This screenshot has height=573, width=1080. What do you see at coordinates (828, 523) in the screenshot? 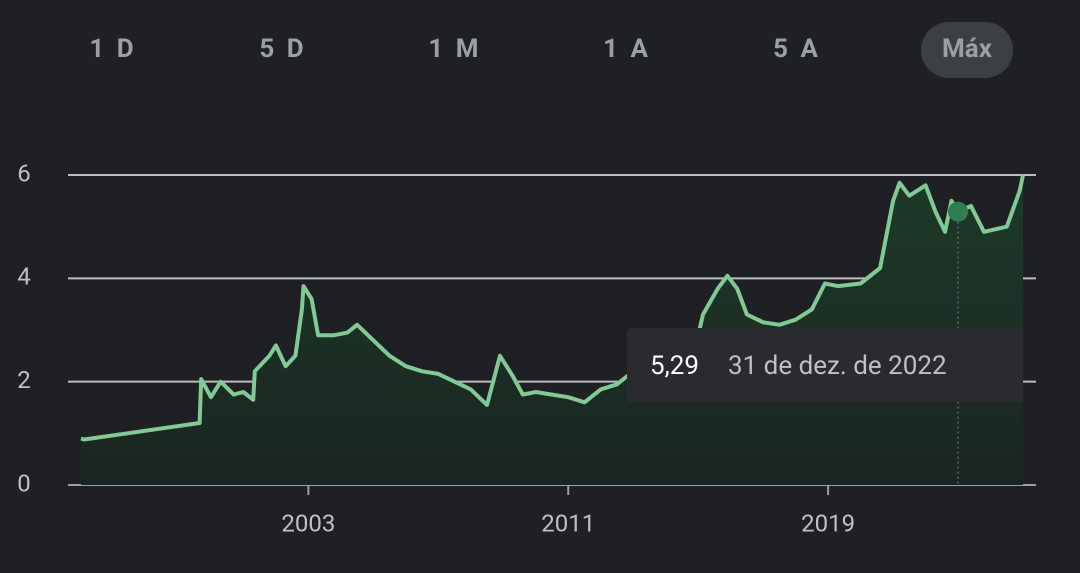
I see `x-tick-label: 2019` at bounding box center [828, 523].